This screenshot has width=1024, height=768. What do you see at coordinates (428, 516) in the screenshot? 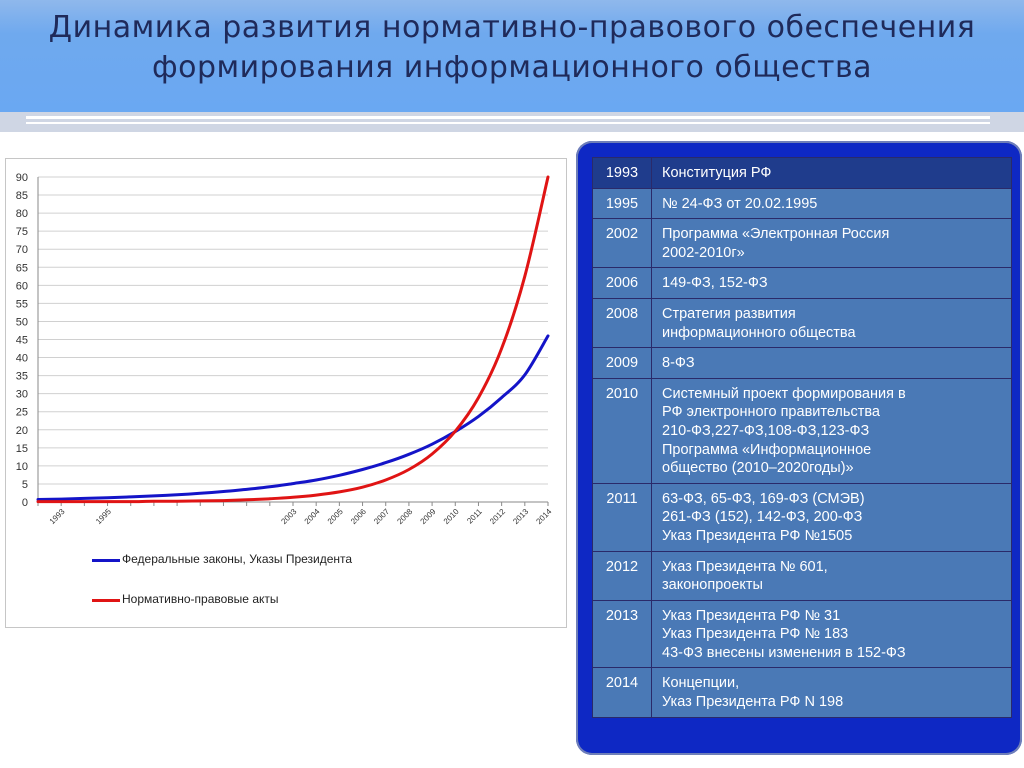
I see `x-tick-label: 2009` at bounding box center [428, 516].